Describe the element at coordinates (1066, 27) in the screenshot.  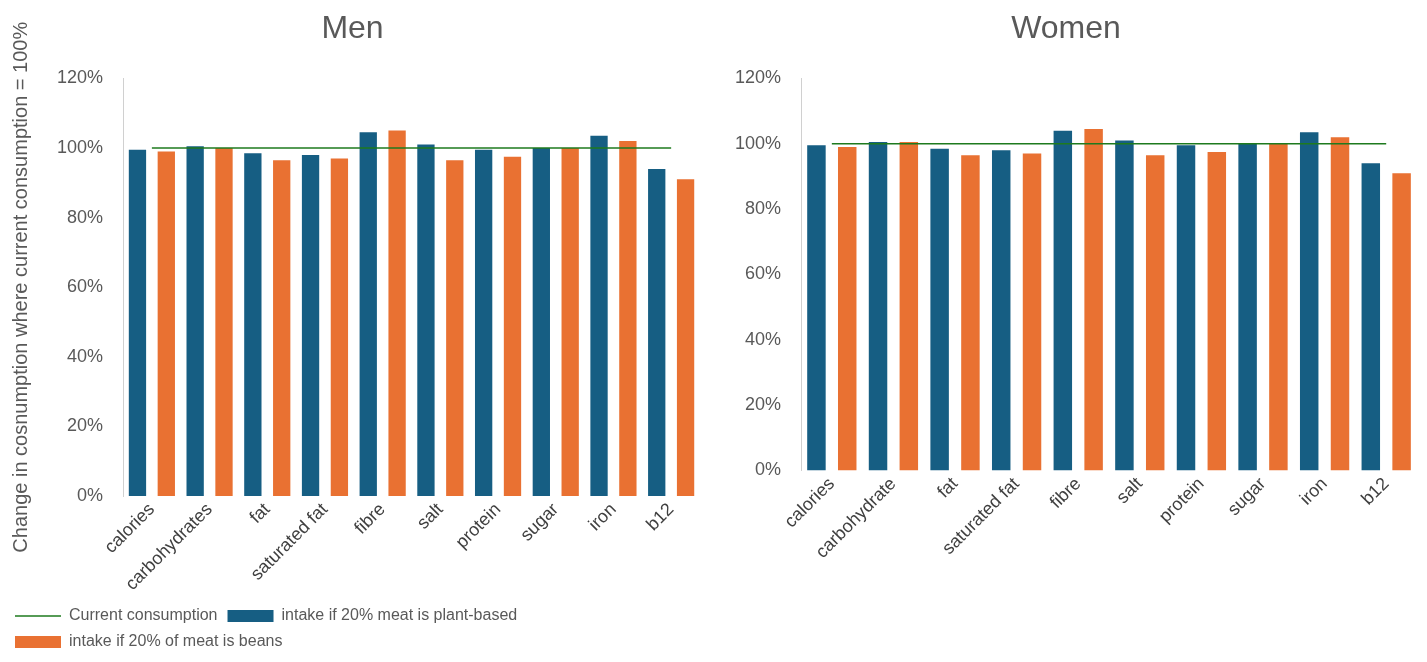
I see `chart-title: Women` at that location.